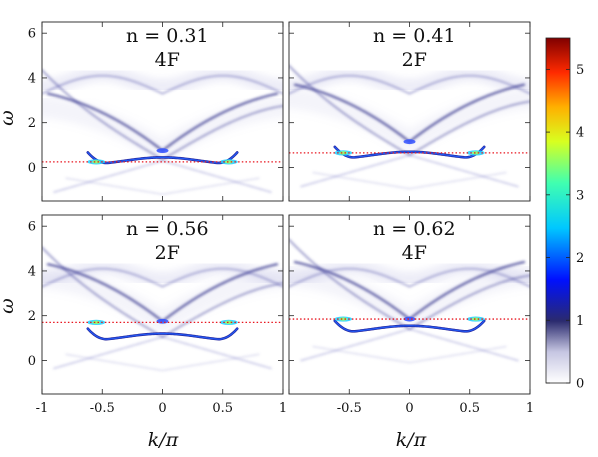 The image size is (598, 457). Describe the element at coordinates (9, 118) in the screenshot. I see `y-axis-label-top: ω` at that location.